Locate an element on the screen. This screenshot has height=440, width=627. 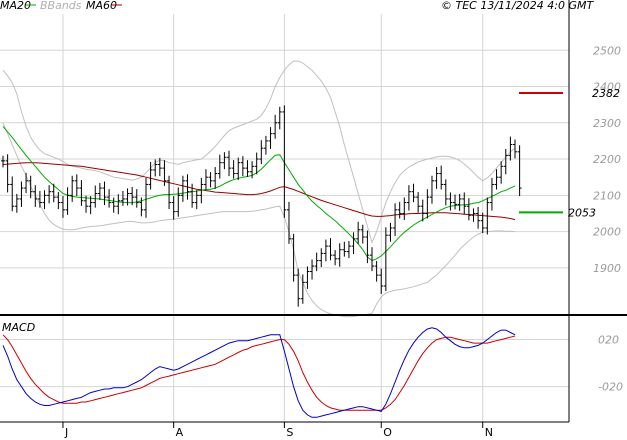
macd-title: MACD is located at coordinates (18, 327).